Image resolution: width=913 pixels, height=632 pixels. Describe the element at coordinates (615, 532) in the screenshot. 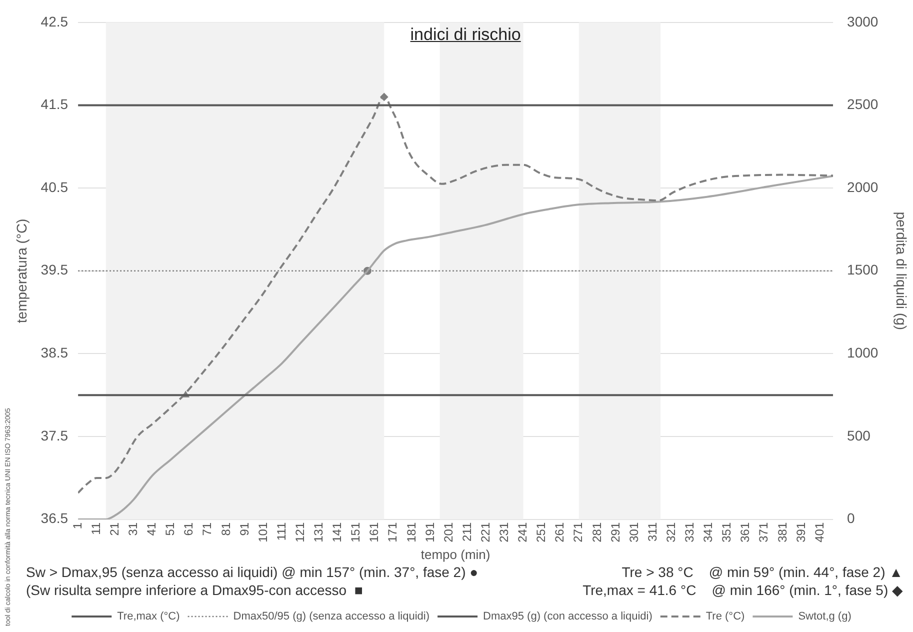

I see `x-tick-label: 291` at that location.